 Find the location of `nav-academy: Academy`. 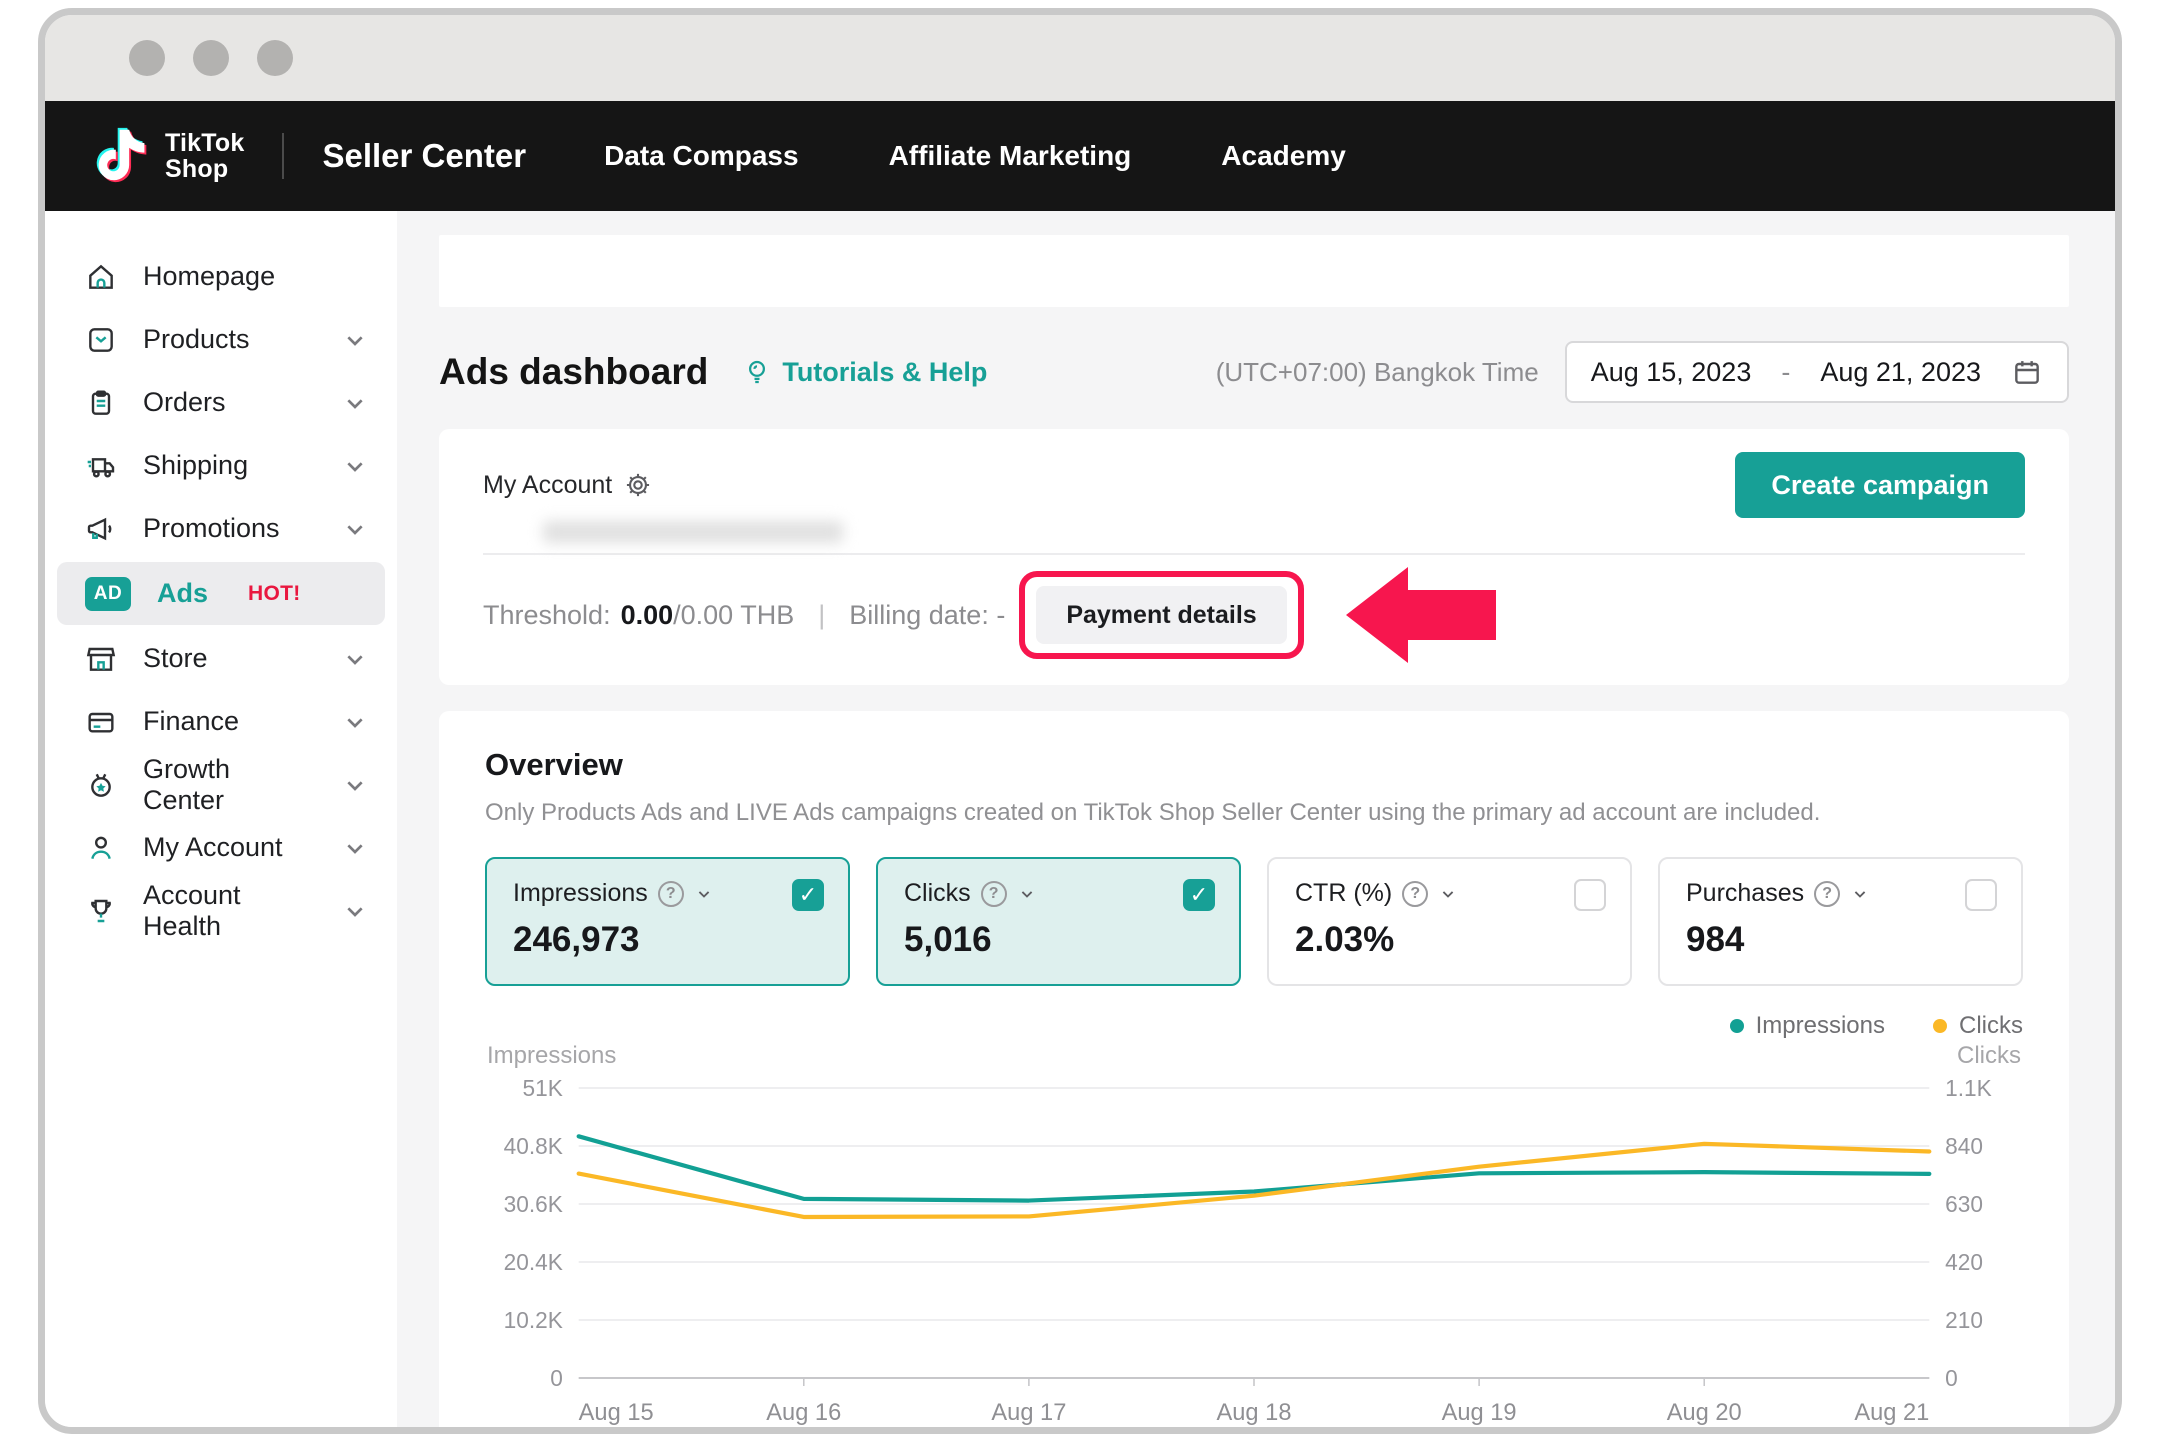

nav-academy: Academy is located at coordinates (1283, 155).